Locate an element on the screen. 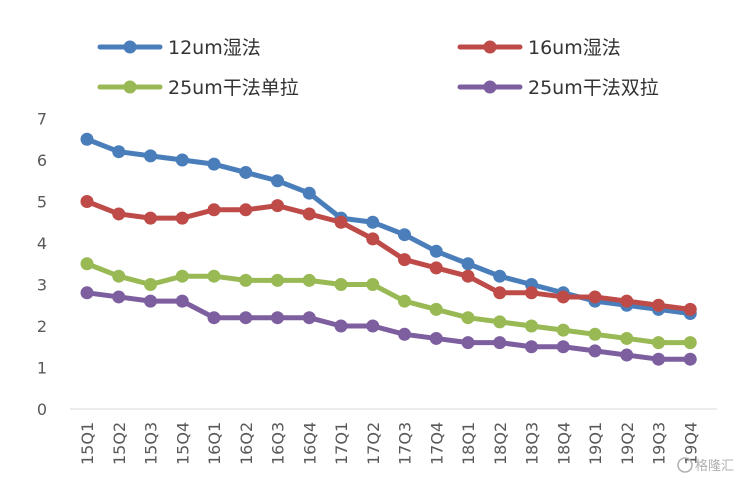 Image resolution: width=749 pixels, height=482 pixels. y-tick-label: 7 is located at coordinates (42, 119).